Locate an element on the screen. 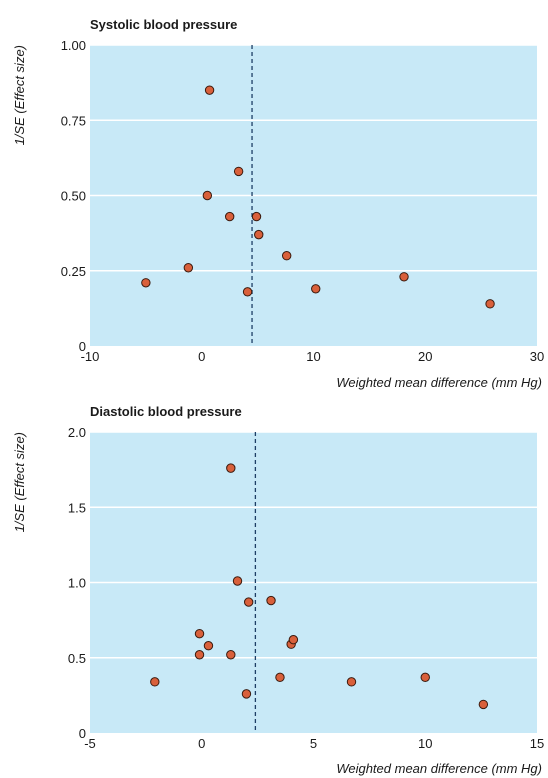  y-tick-label: 0.75 is located at coordinates (73, 120).